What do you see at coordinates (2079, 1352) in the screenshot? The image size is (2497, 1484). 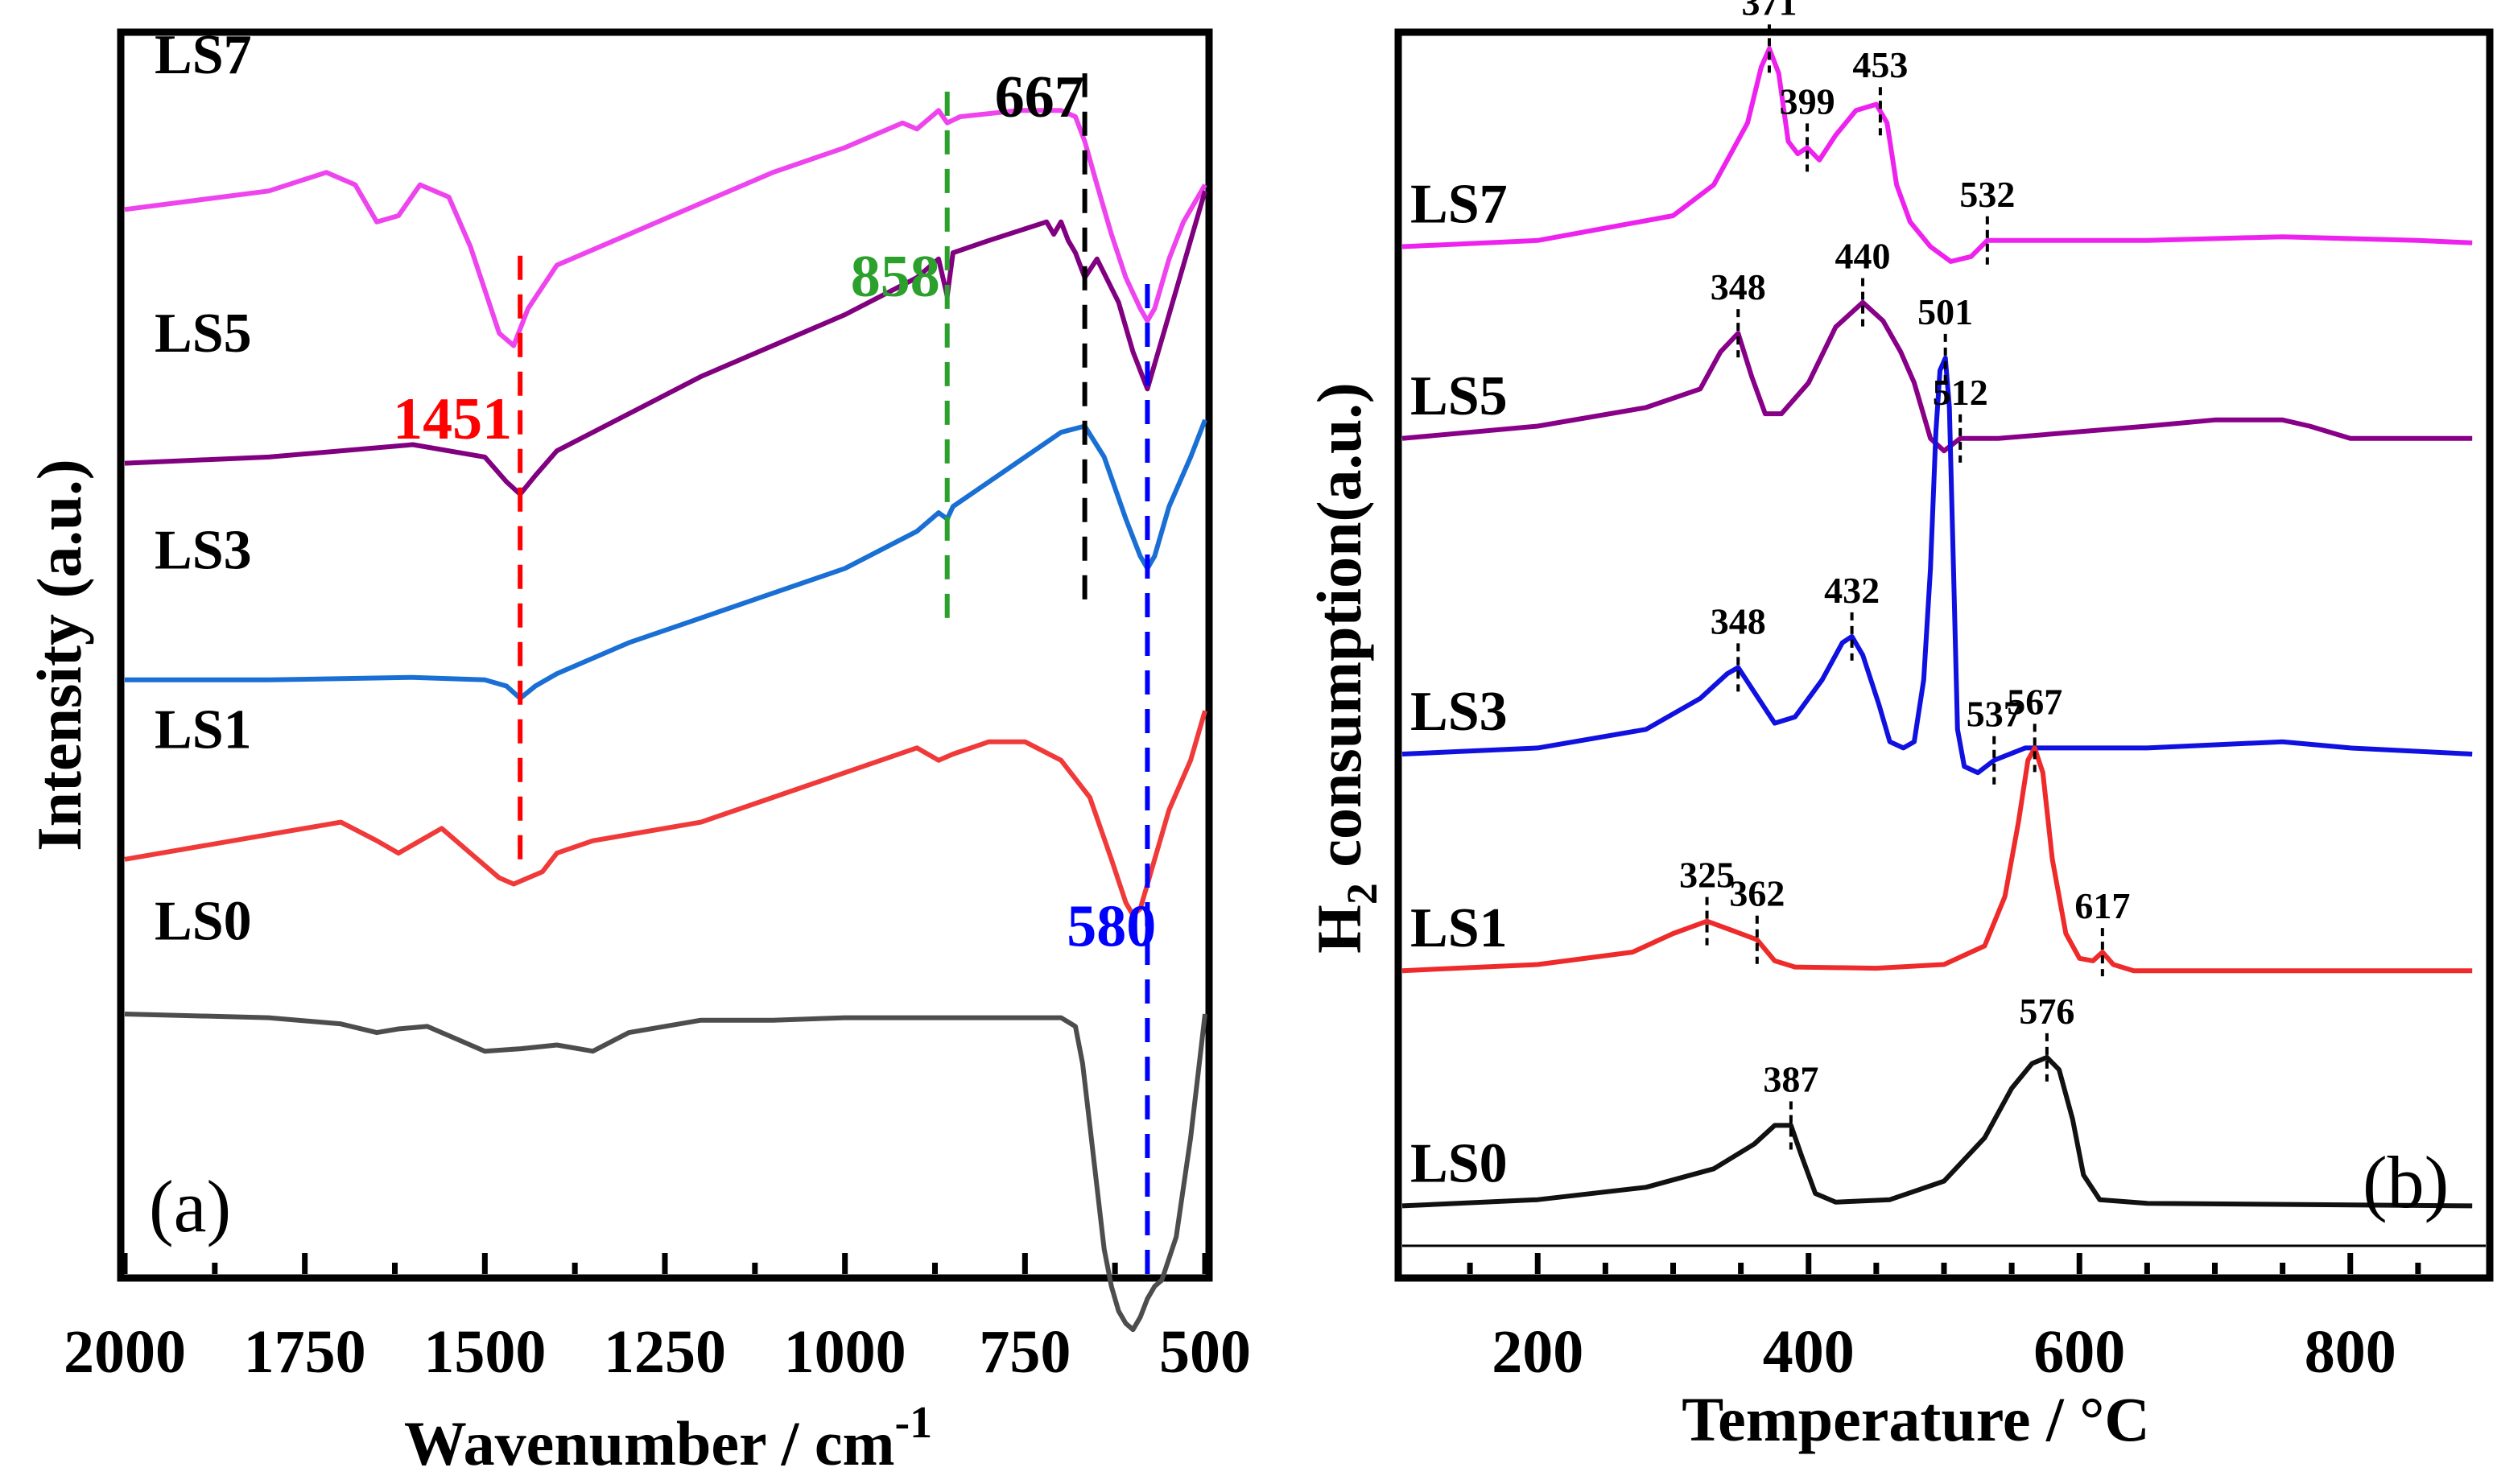 I see `x-tick-label-b-600: 600` at bounding box center [2079, 1352].